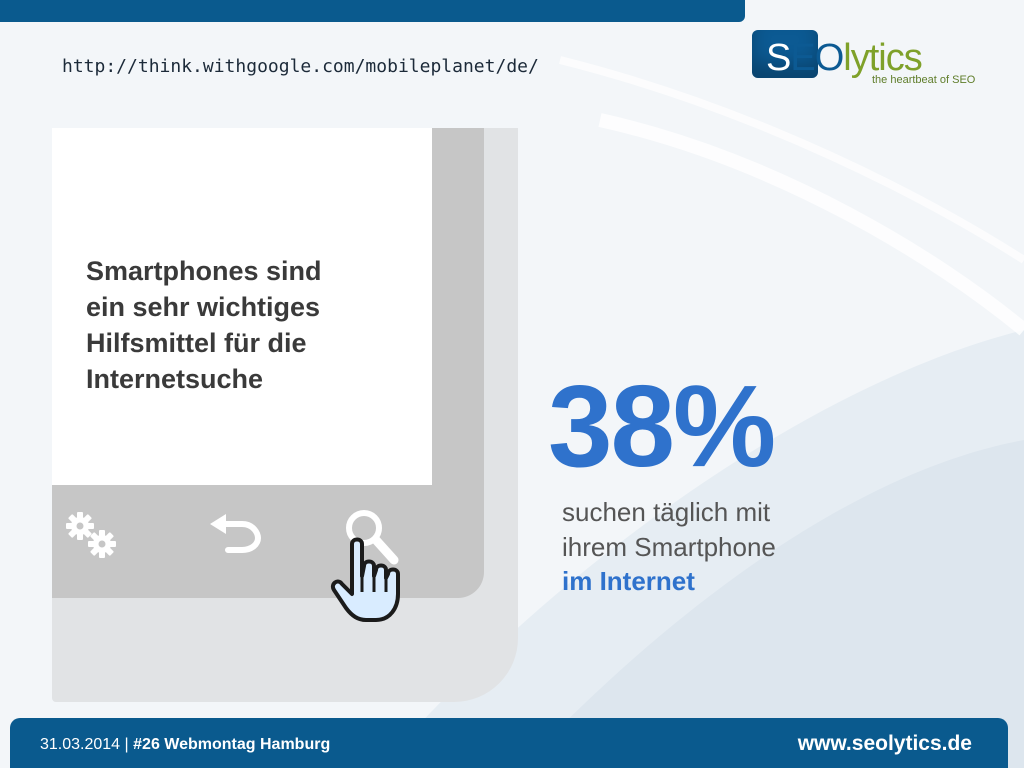 The height and width of the screenshot is (768, 1024). I want to click on headline-line: Internetsuche, so click(175, 379).